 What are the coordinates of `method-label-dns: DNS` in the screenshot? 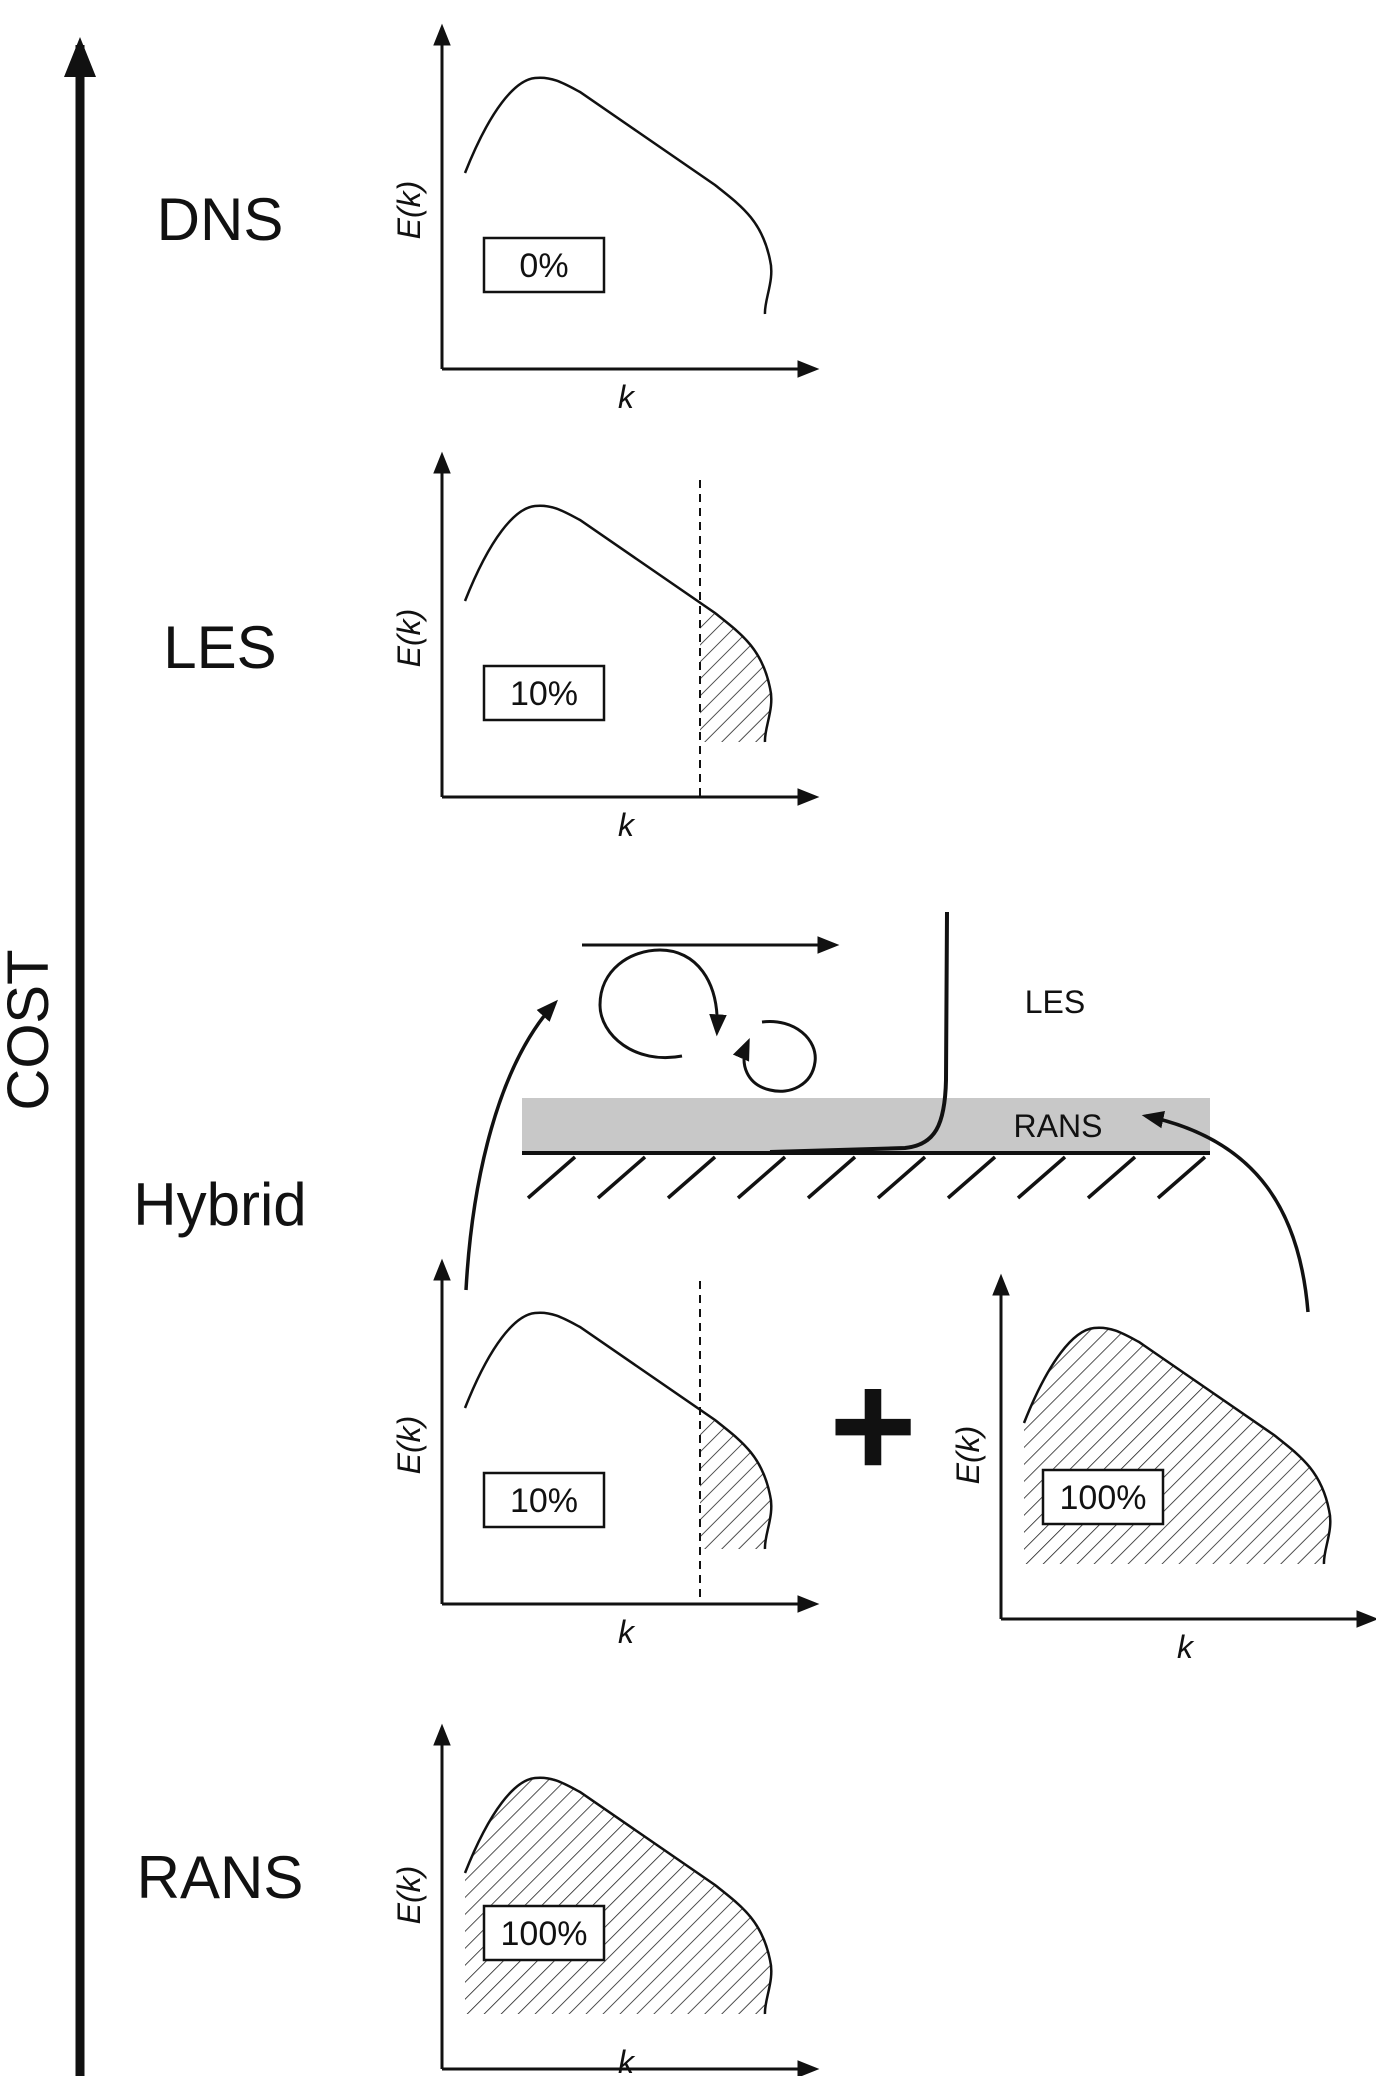 It's located at (220, 219).